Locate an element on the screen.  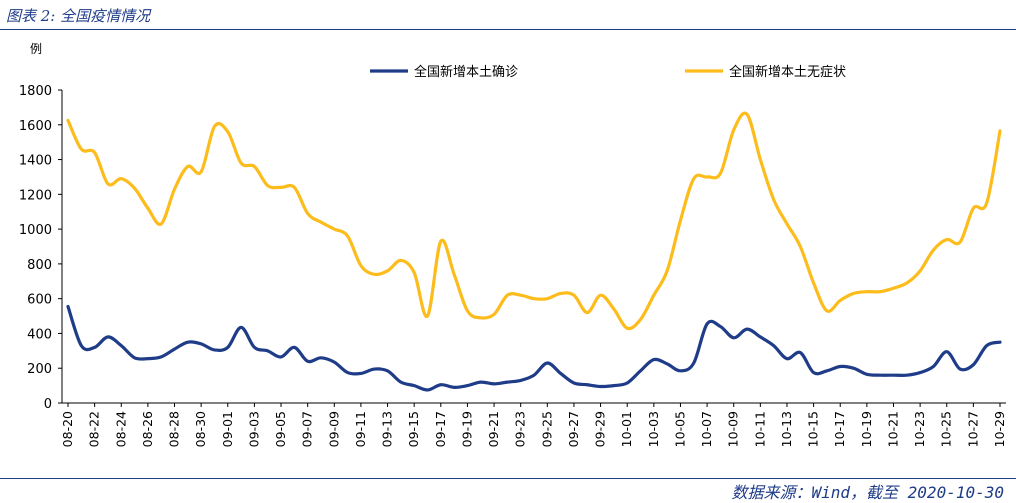
y-tick-label: 400 is located at coordinates (39, 334).